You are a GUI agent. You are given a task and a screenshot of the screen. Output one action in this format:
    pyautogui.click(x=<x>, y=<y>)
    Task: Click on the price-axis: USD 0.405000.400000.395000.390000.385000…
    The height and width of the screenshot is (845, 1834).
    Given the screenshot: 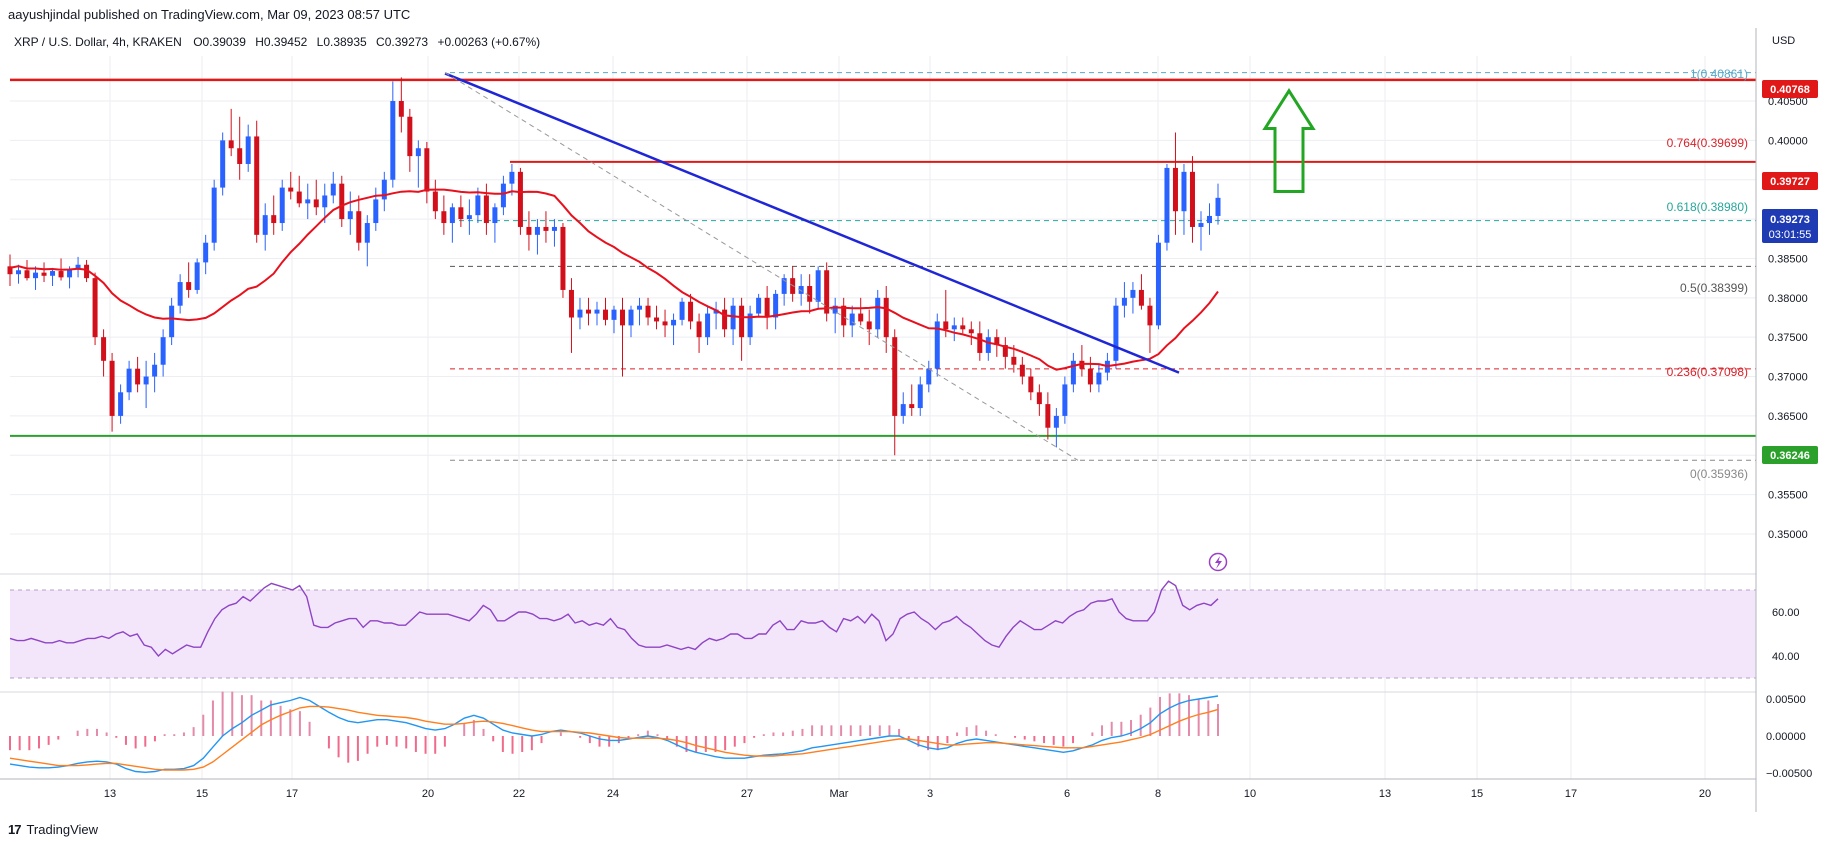 What is the action you would take?
    pyautogui.click(x=1789, y=407)
    